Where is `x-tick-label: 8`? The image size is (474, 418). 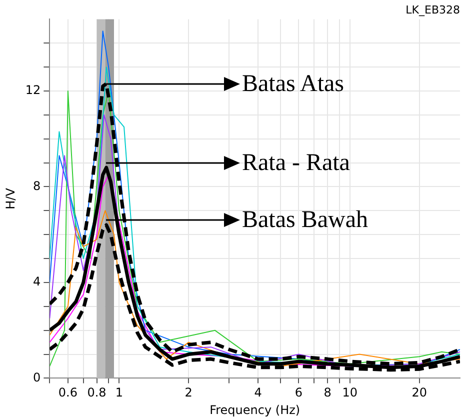 x-tick-label: 8 is located at coordinates (328, 393).